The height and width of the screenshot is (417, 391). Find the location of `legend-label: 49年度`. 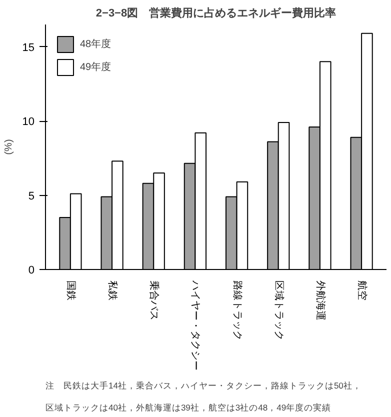

legend-label: 49年度 is located at coordinates (96, 67).